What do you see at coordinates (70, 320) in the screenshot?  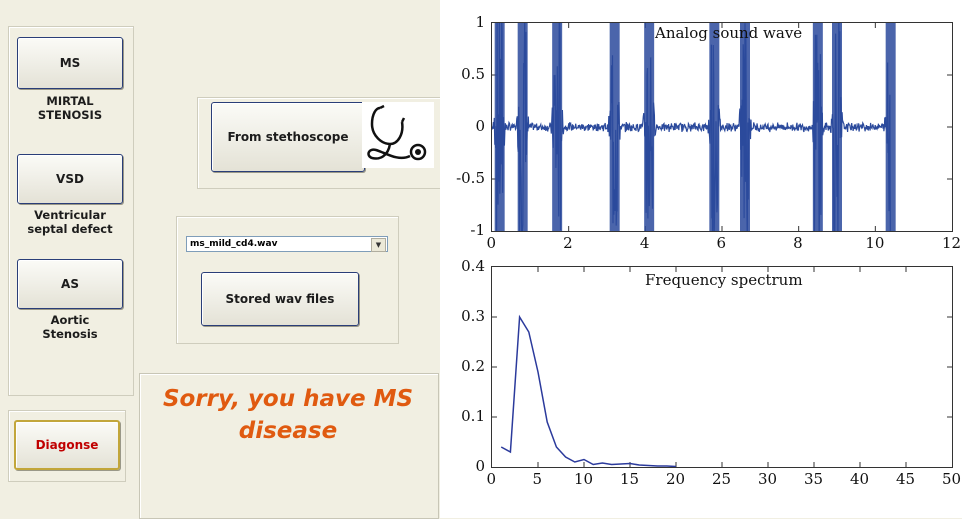 I see `as-caption-line1: Aortic` at bounding box center [70, 320].